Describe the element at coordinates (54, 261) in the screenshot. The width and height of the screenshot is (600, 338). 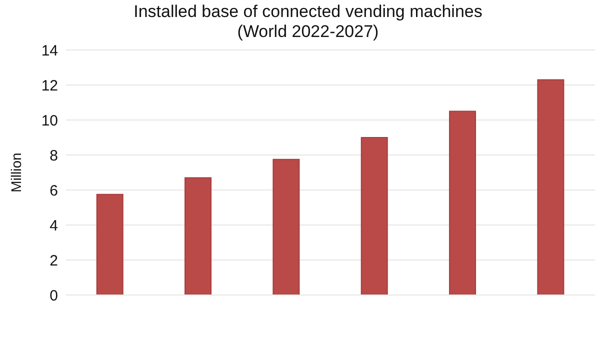
I see `y-tick-label: 2` at that location.